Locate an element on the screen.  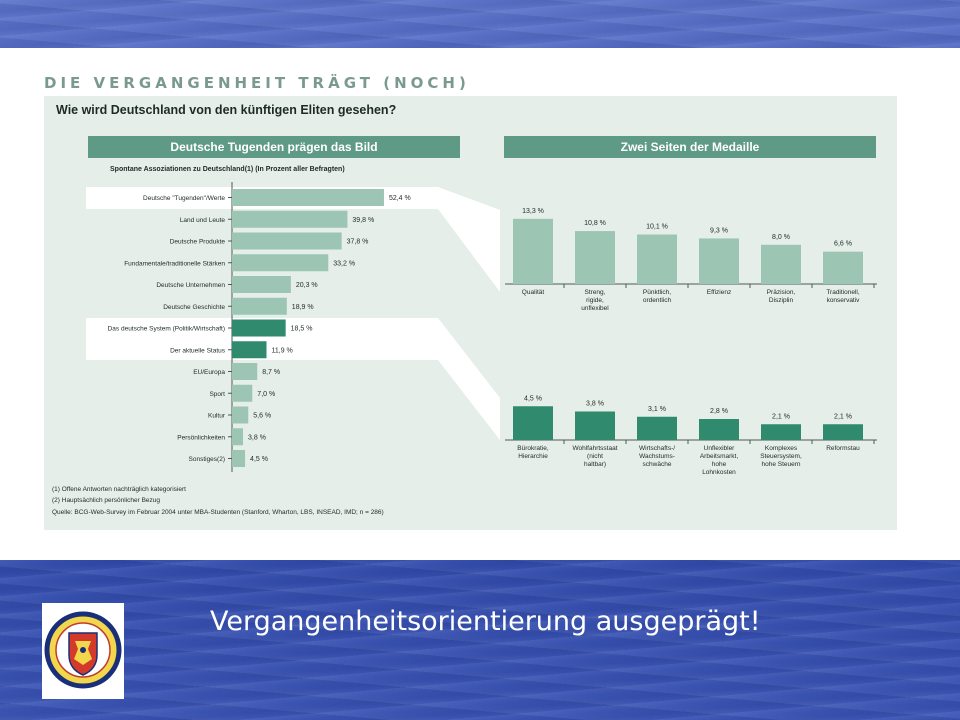
h-value-label: 20,3 % is located at coordinates (307, 285).